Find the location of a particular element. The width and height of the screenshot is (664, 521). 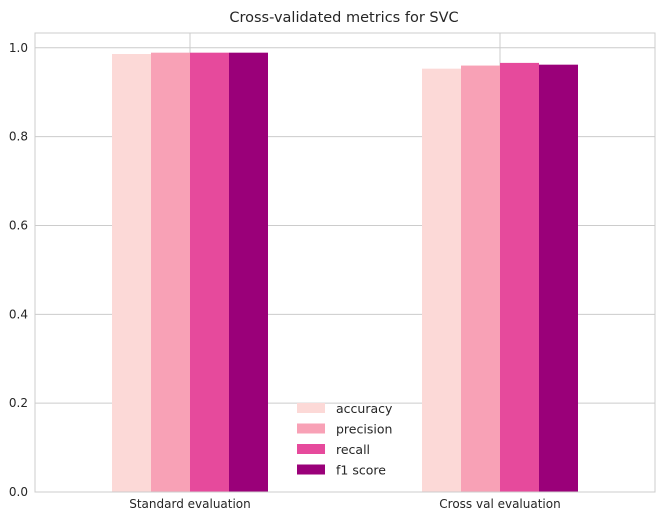

y-axis: 0.0 0.2 0.4 0.6 0.8 1.0 is located at coordinates (18, 270).